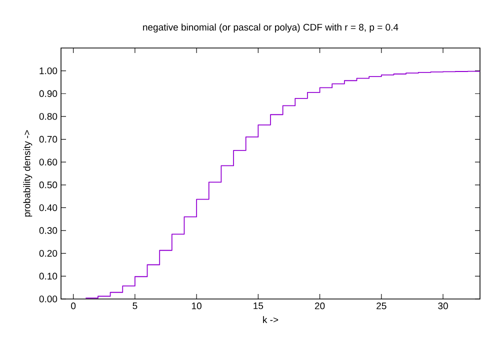  What do you see at coordinates (197, 306) in the screenshot?
I see `x-tick-label: 10` at bounding box center [197, 306].